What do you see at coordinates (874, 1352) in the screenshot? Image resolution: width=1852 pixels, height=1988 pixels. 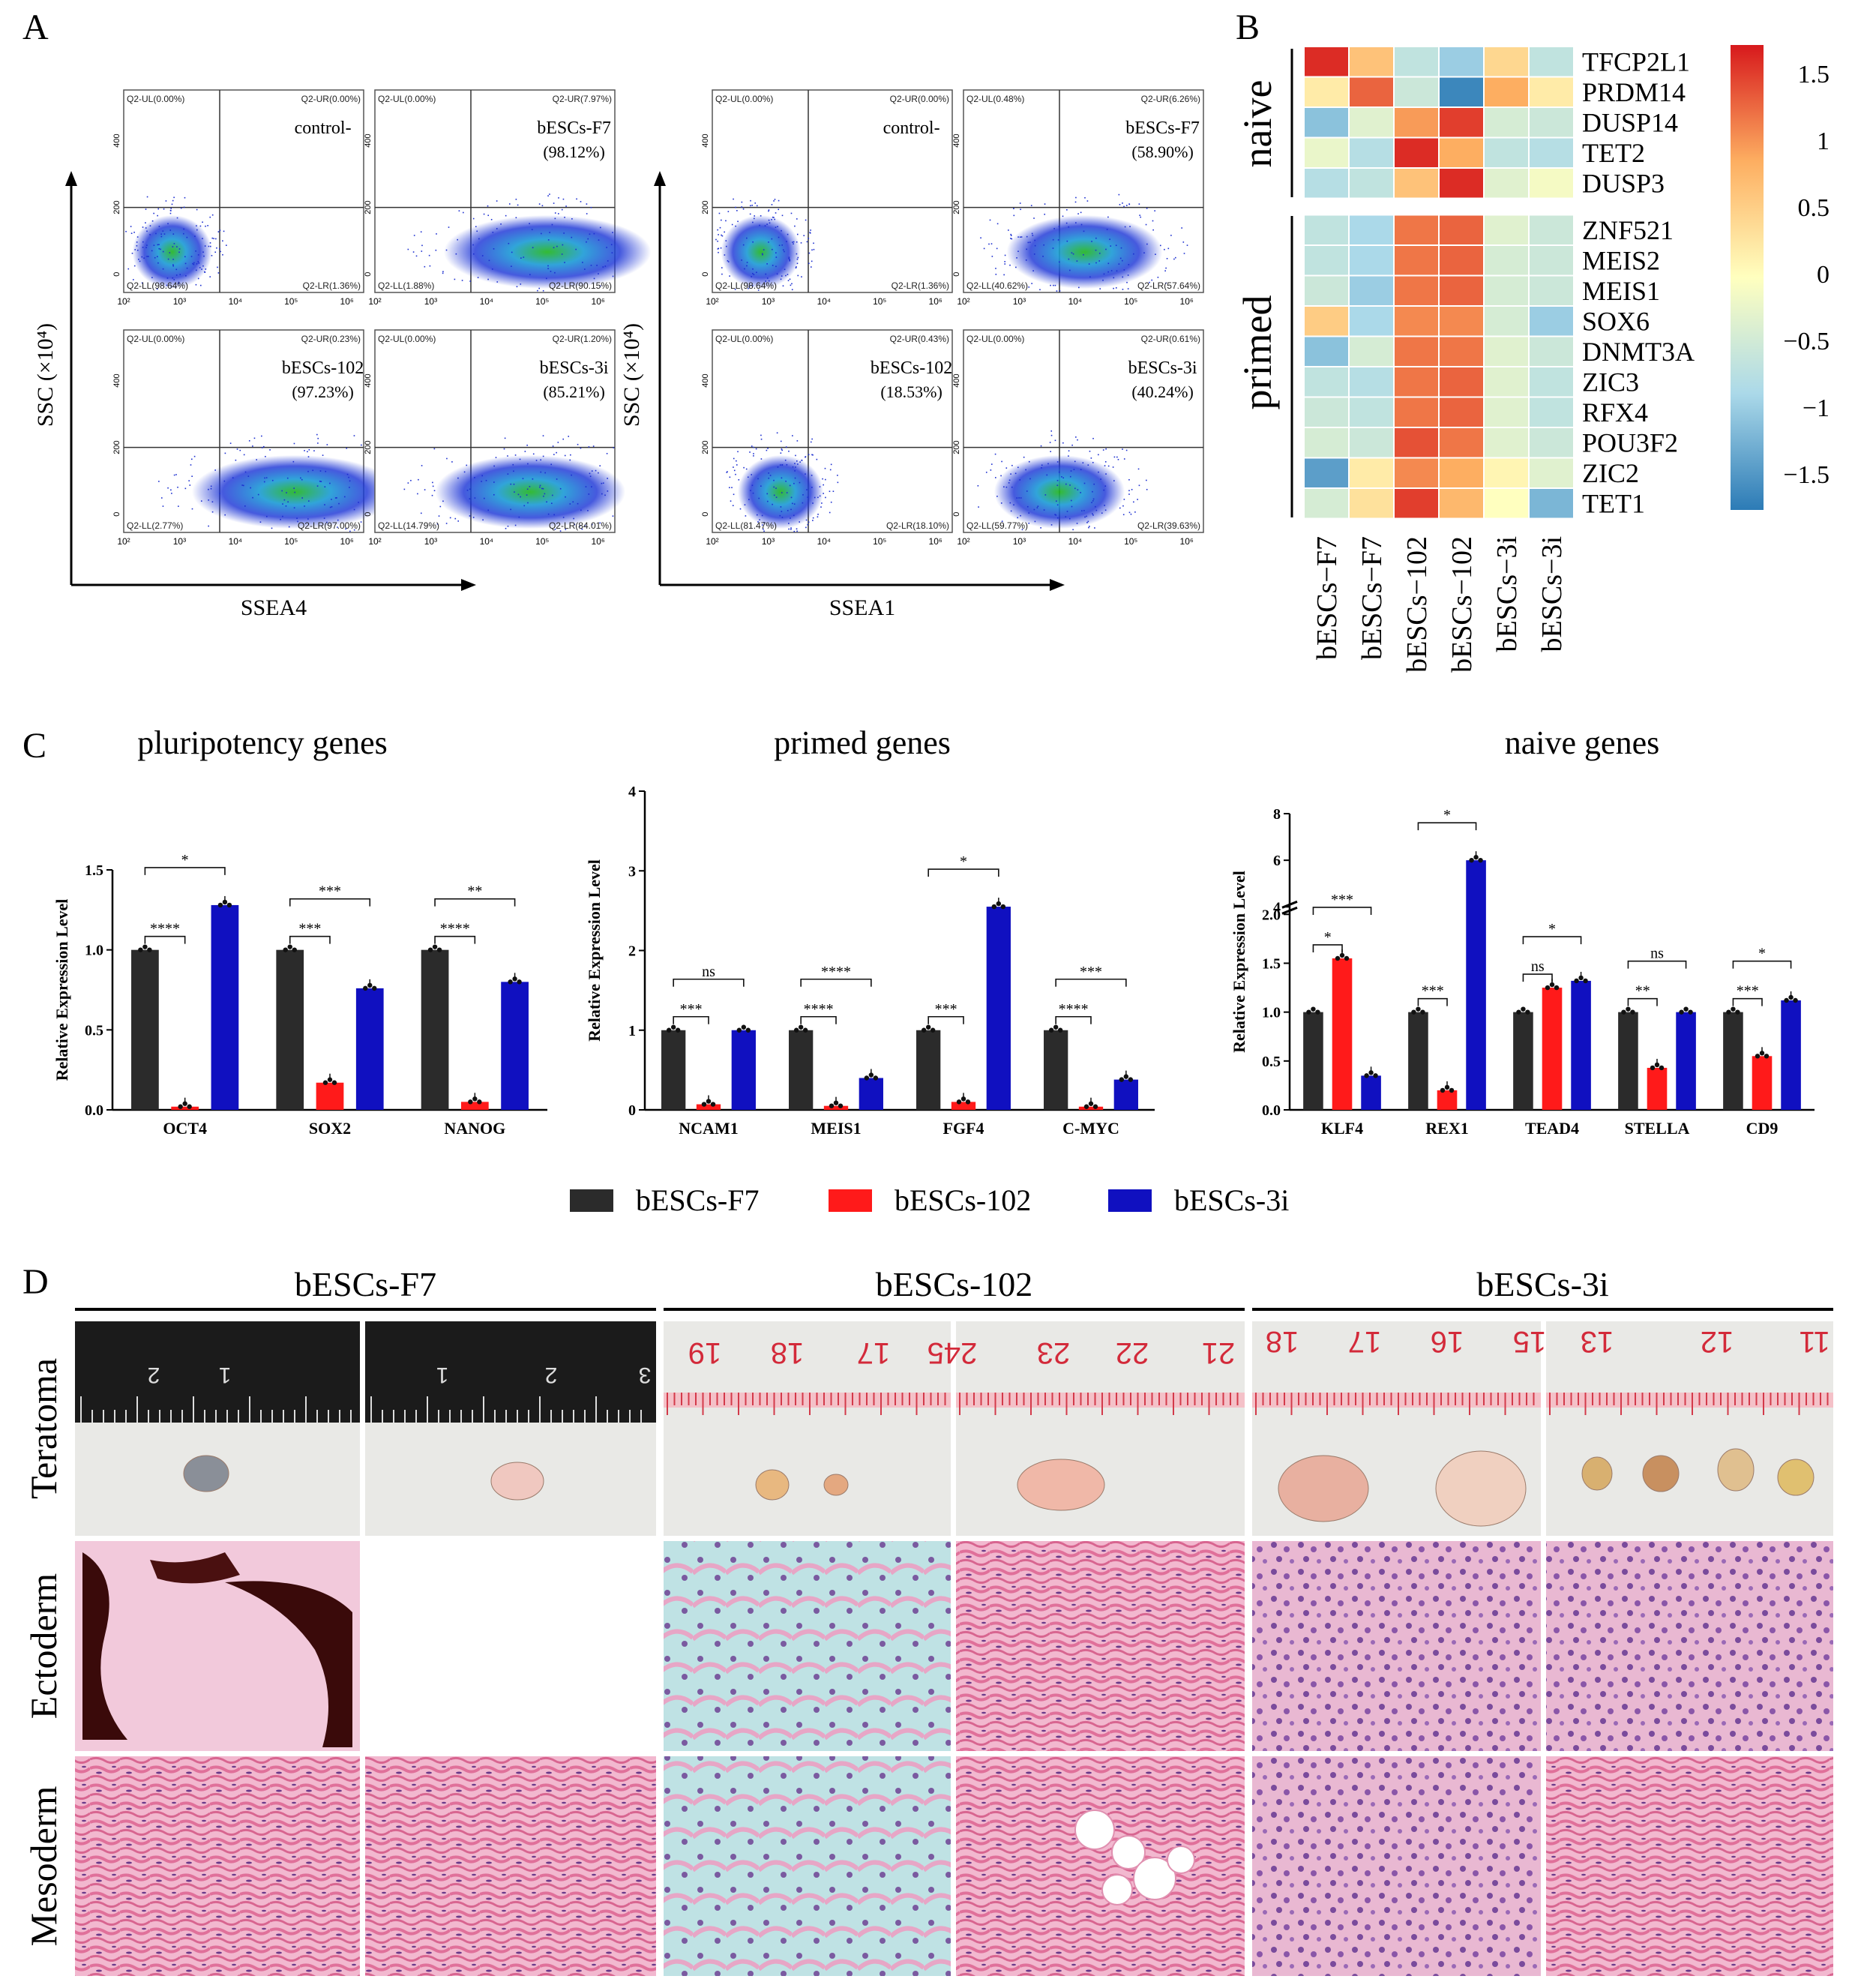 I see `ruler-number: 17` at bounding box center [874, 1352].